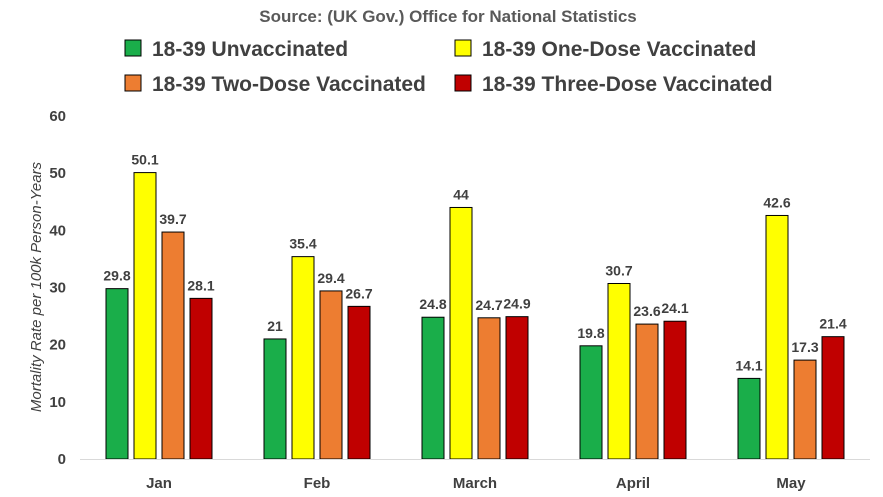 Image resolution: width=883 pixels, height=497 pixels. I want to click on y-tick-label: 0, so click(62, 459).